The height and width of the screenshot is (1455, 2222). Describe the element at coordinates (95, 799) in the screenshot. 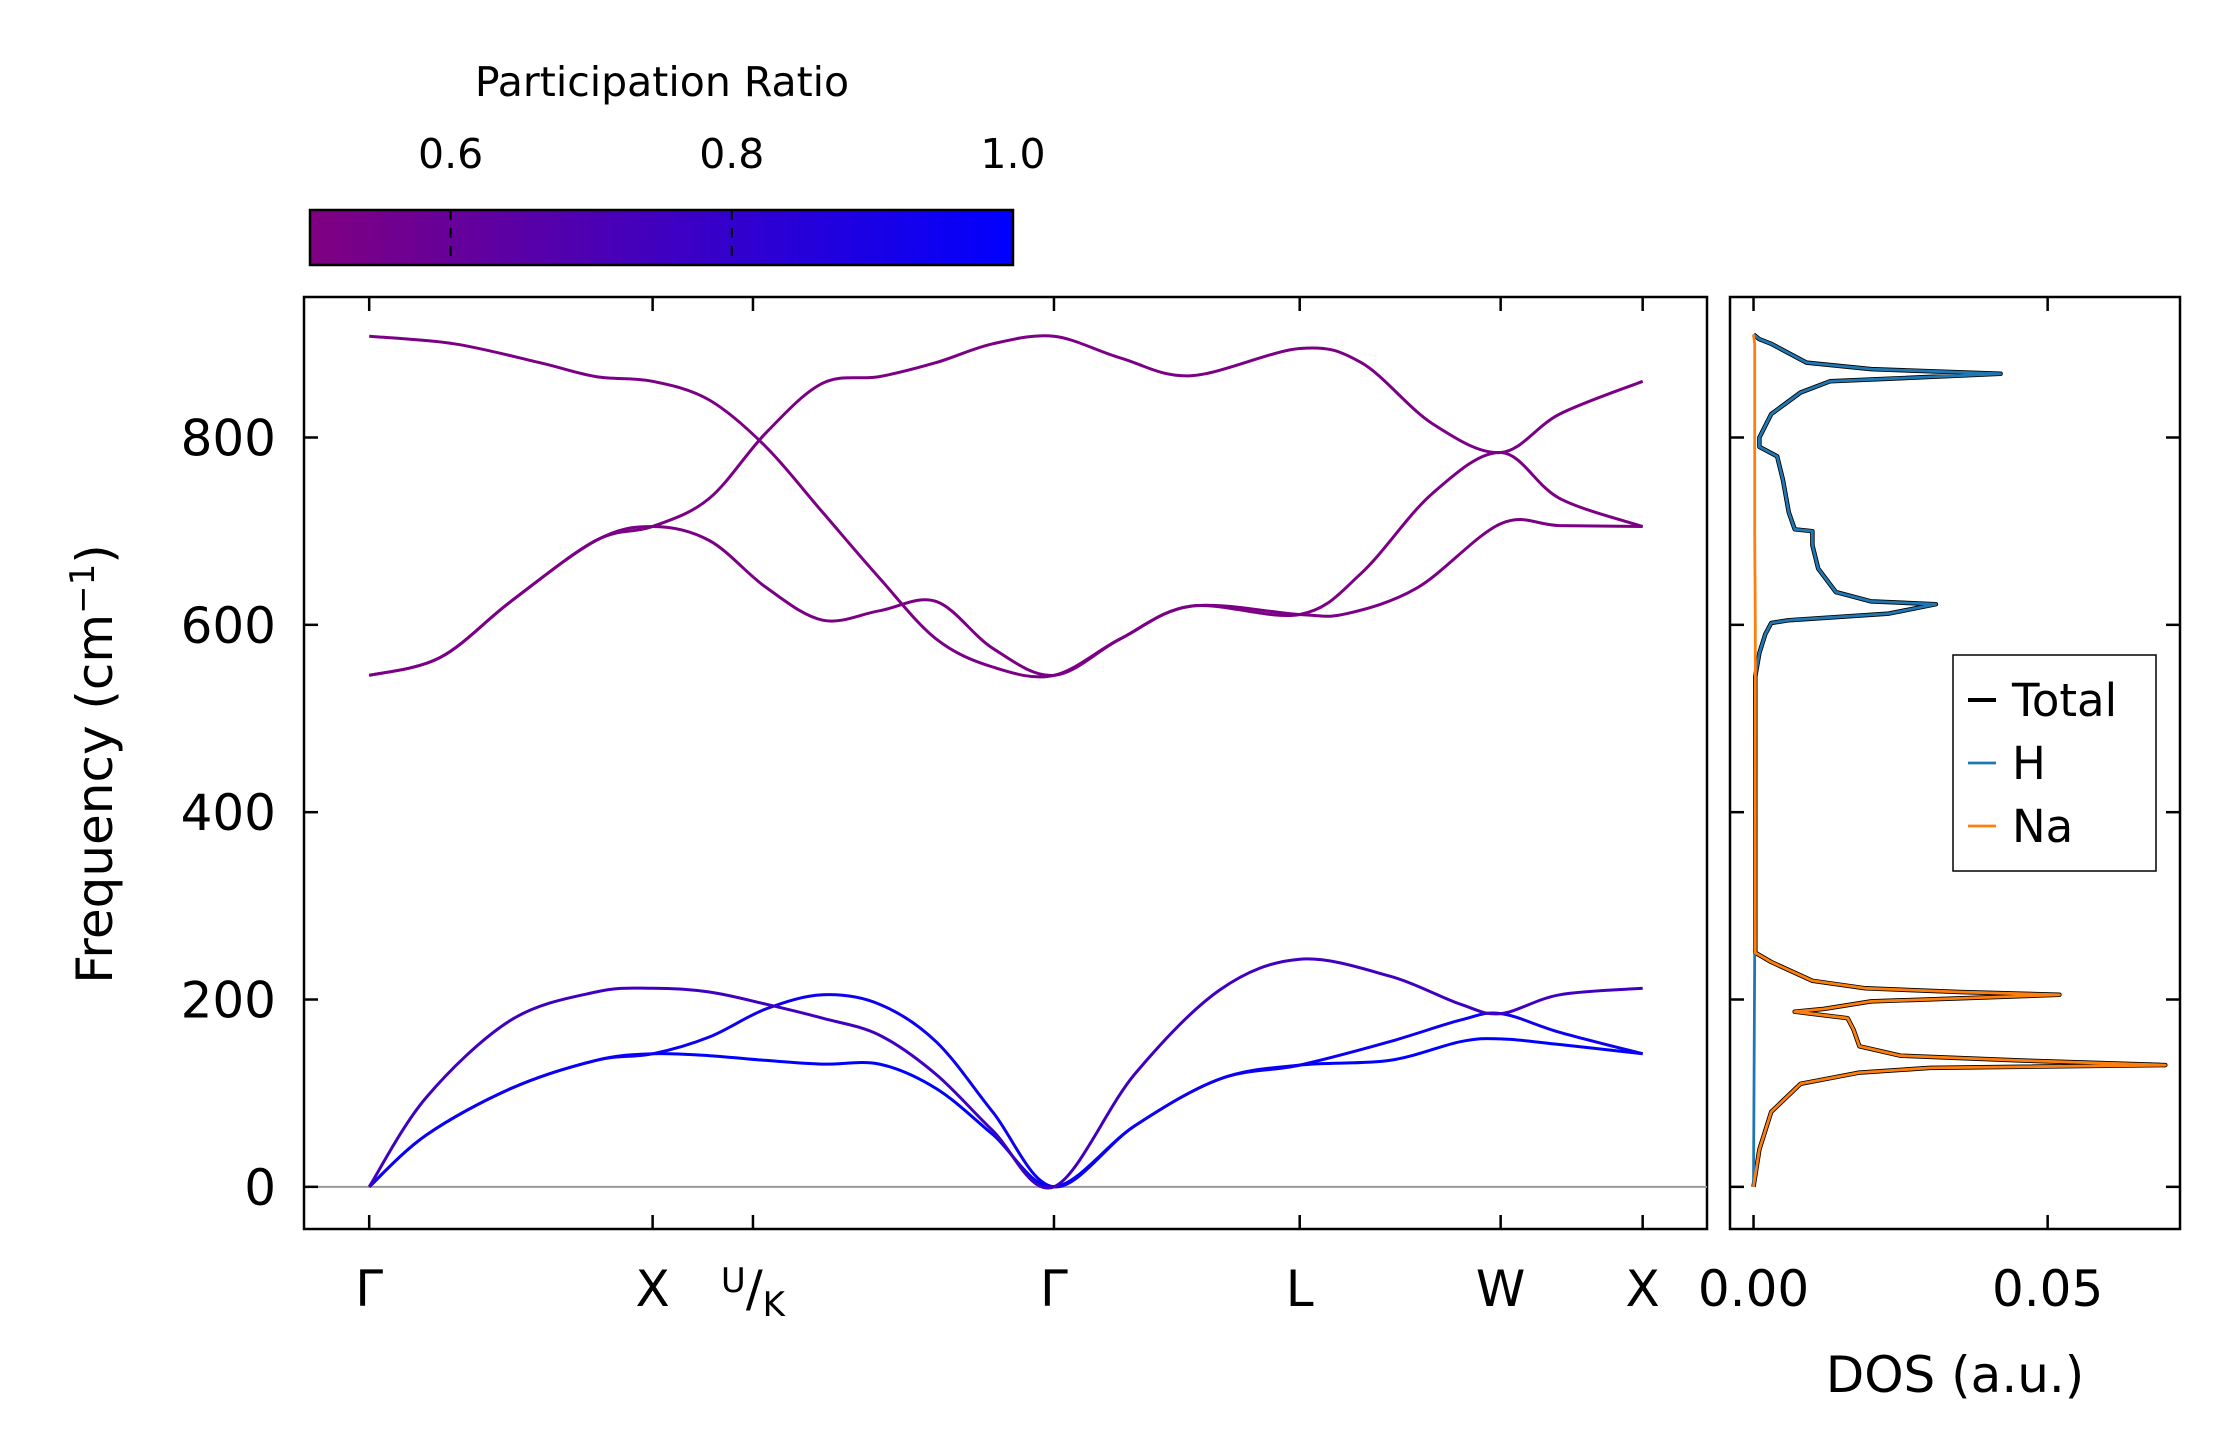

I see `y-axis-title-main: Frequency (cm` at that location.